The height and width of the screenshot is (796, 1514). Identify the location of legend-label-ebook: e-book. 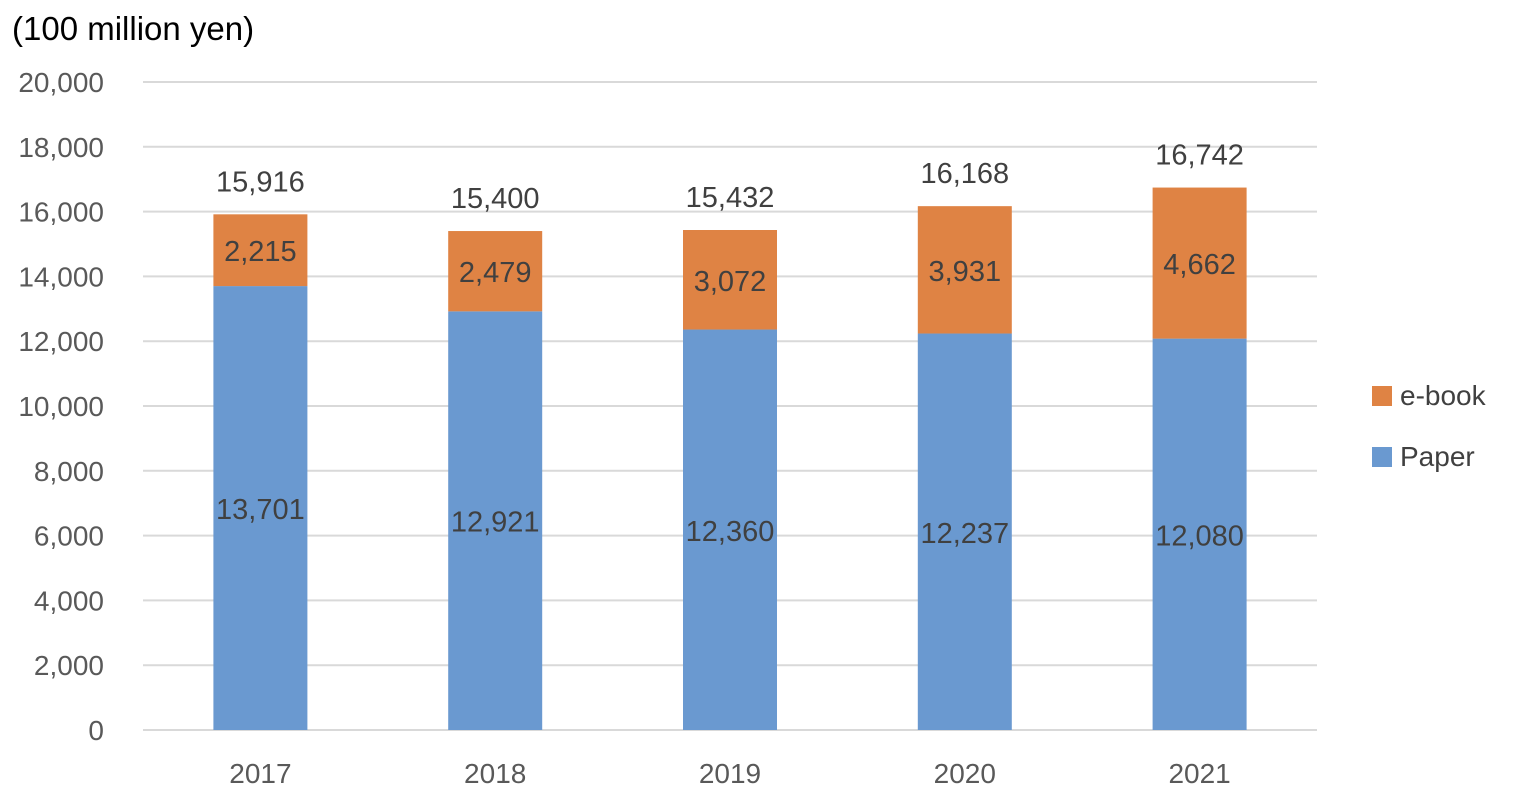
(1443, 395).